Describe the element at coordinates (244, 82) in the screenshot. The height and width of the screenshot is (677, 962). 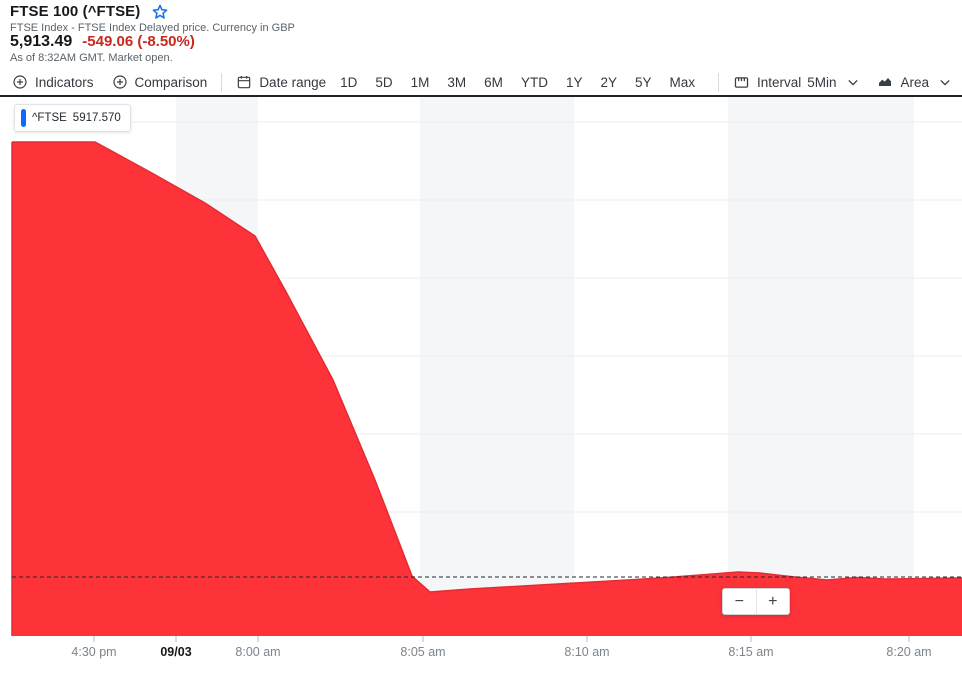
I see `calendar-icon` at that location.